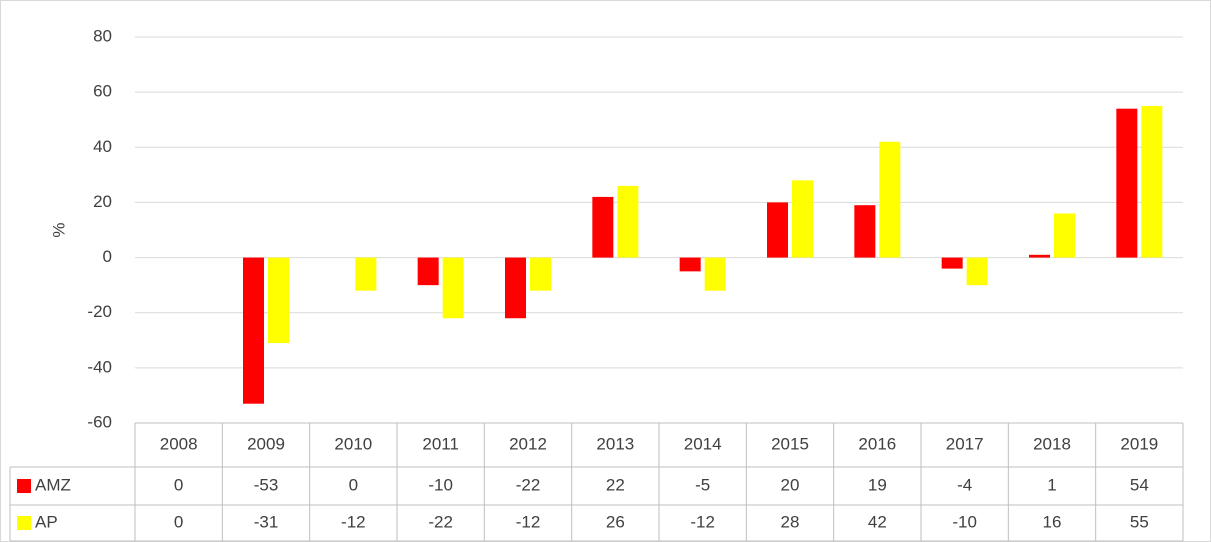 This screenshot has height=542, width=1211. What do you see at coordinates (102, 146) in the screenshot?
I see `y-tick-label: 40` at bounding box center [102, 146].